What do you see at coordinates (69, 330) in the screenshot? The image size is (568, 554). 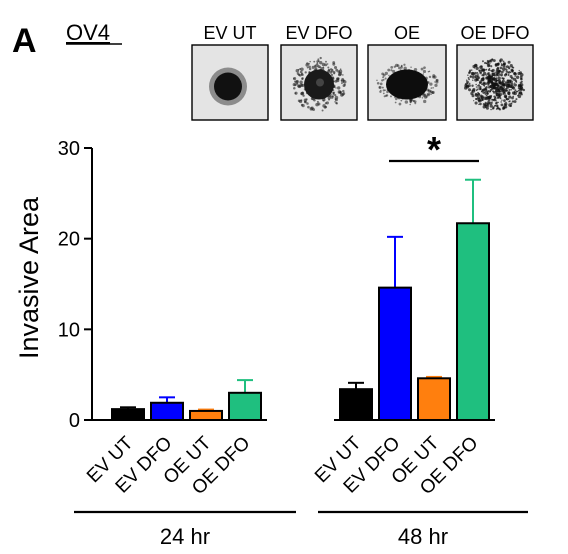 I see `y-tick-label: 10` at bounding box center [69, 330].